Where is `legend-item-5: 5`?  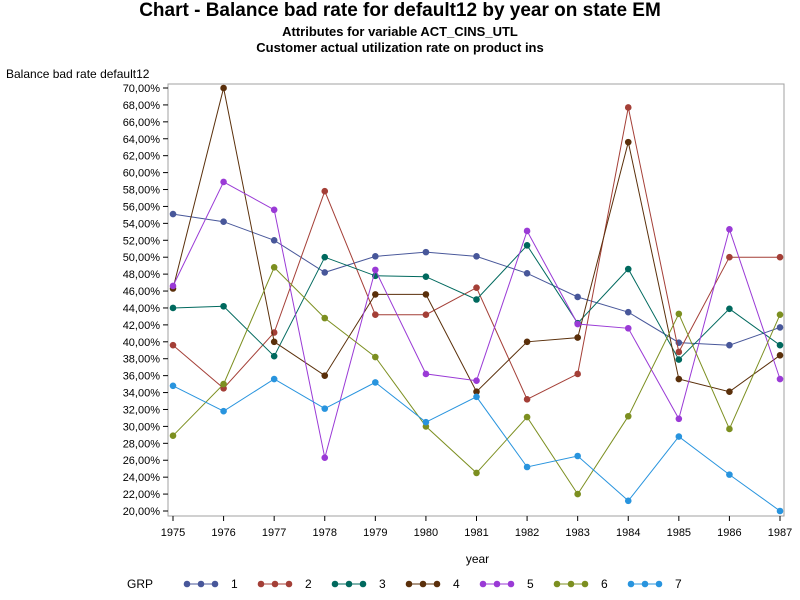
legend-item-5: 5 is located at coordinates (514, 584).